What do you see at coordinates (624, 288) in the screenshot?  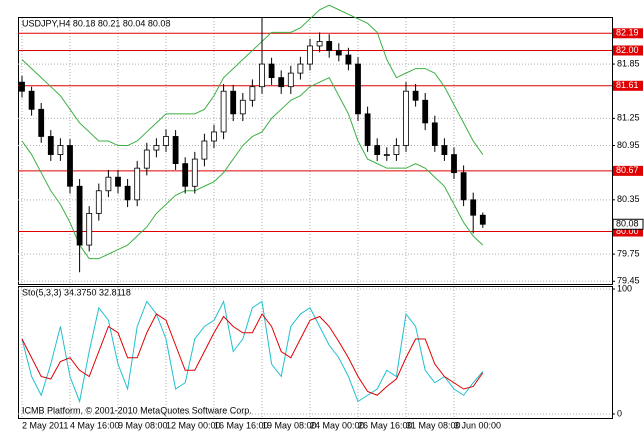 I see `y-tick-label: 100` at bounding box center [624, 288].